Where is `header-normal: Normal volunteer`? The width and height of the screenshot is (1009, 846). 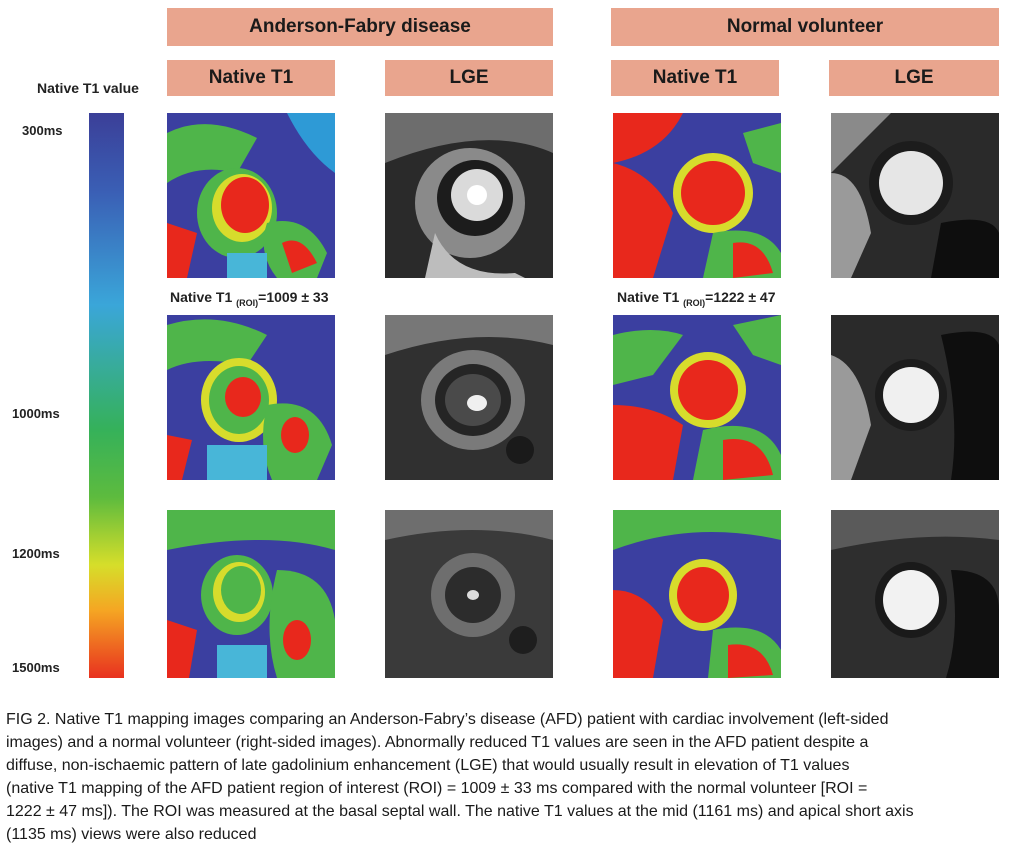
header-normal: Normal volunteer is located at coordinates (805, 27).